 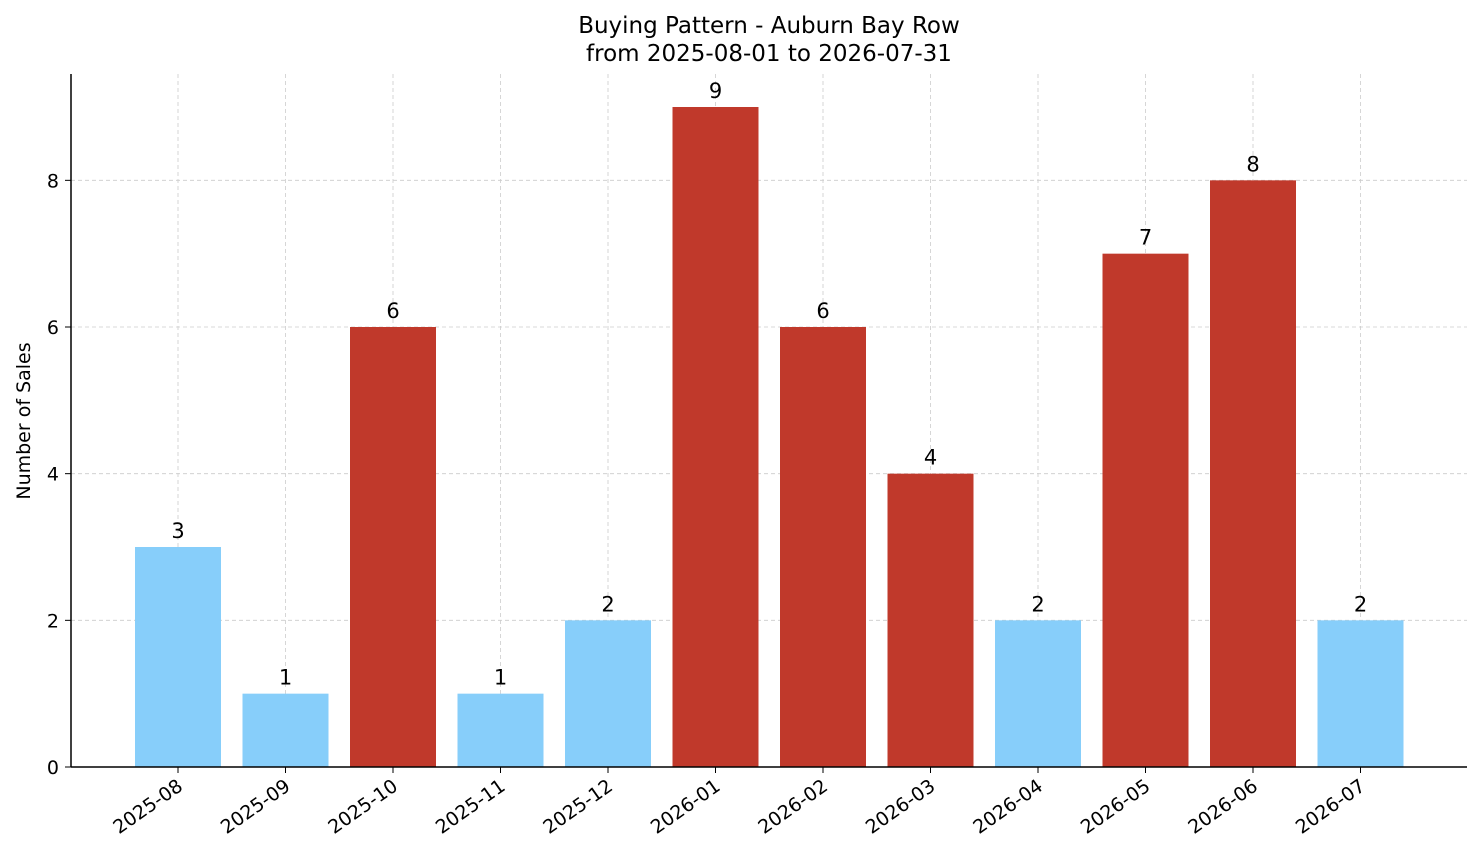 I want to click on chart-title-line-2: from 2025-08-01 to 2026-07-31, so click(x=769, y=54).